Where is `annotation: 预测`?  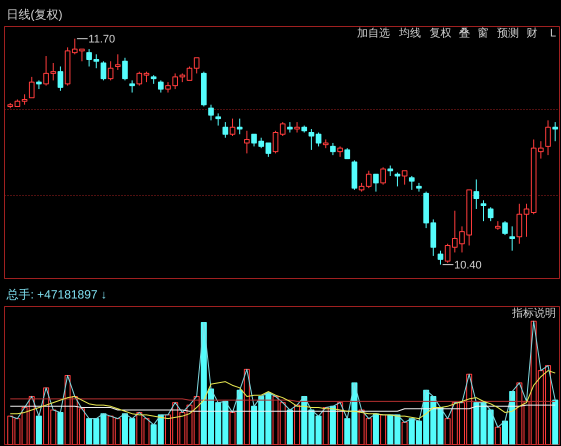 annotation: 预测 is located at coordinates (508, 34).